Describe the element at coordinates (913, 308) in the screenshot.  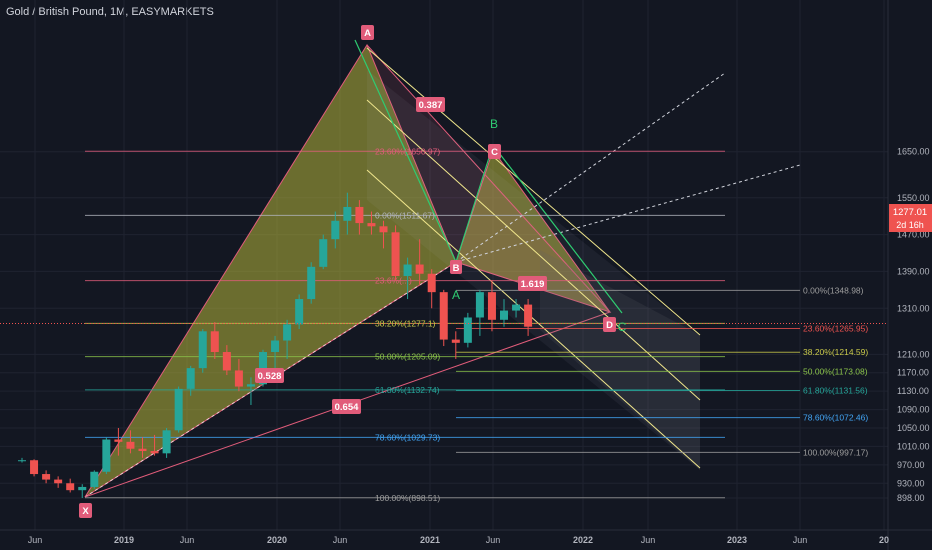
I see `y-tick-label: 1310.00` at that location.